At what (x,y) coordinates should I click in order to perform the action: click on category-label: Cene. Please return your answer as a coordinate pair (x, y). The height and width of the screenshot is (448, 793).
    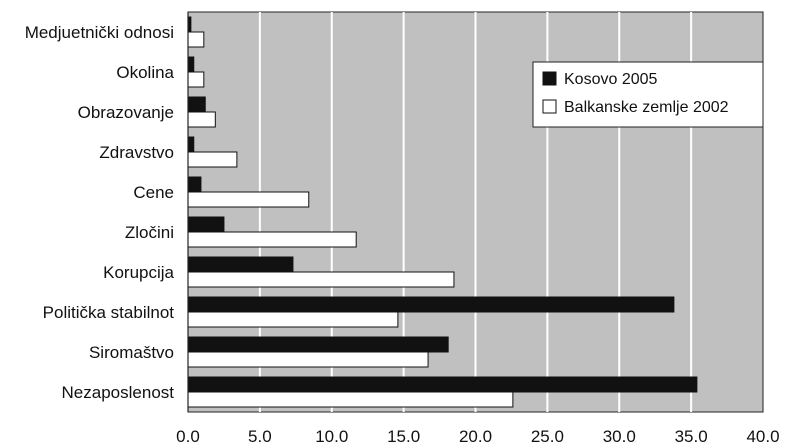
    Looking at the image, I should click on (153, 192).